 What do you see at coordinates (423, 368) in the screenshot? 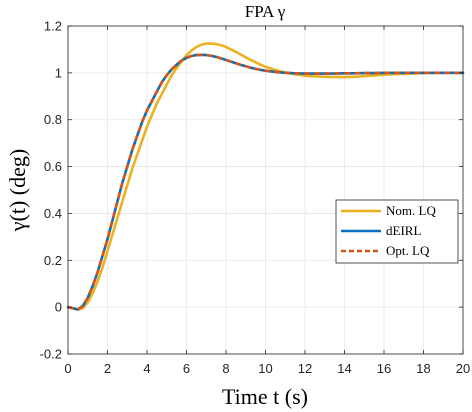
I see `x-tick-label: 18` at bounding box center [423, 368].